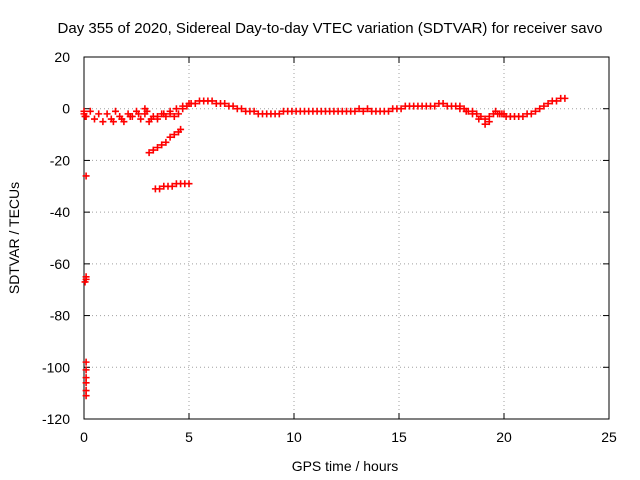 The image size is (640, 480). Describe the element at coordinates (504, 437) in the screenshot. I see `x-tick-label: 20` at that location.